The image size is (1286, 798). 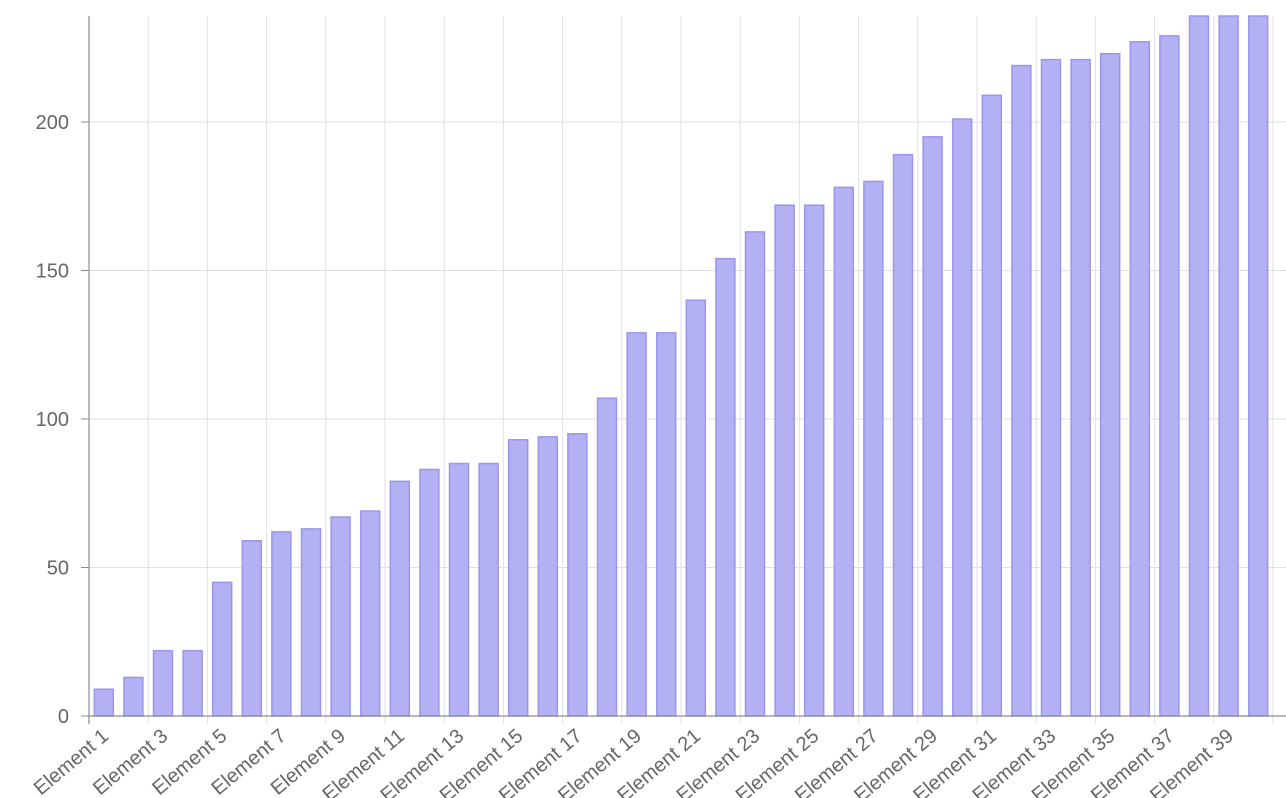 I want to click on y-tick-label: 100, so click(x=52, y=420).